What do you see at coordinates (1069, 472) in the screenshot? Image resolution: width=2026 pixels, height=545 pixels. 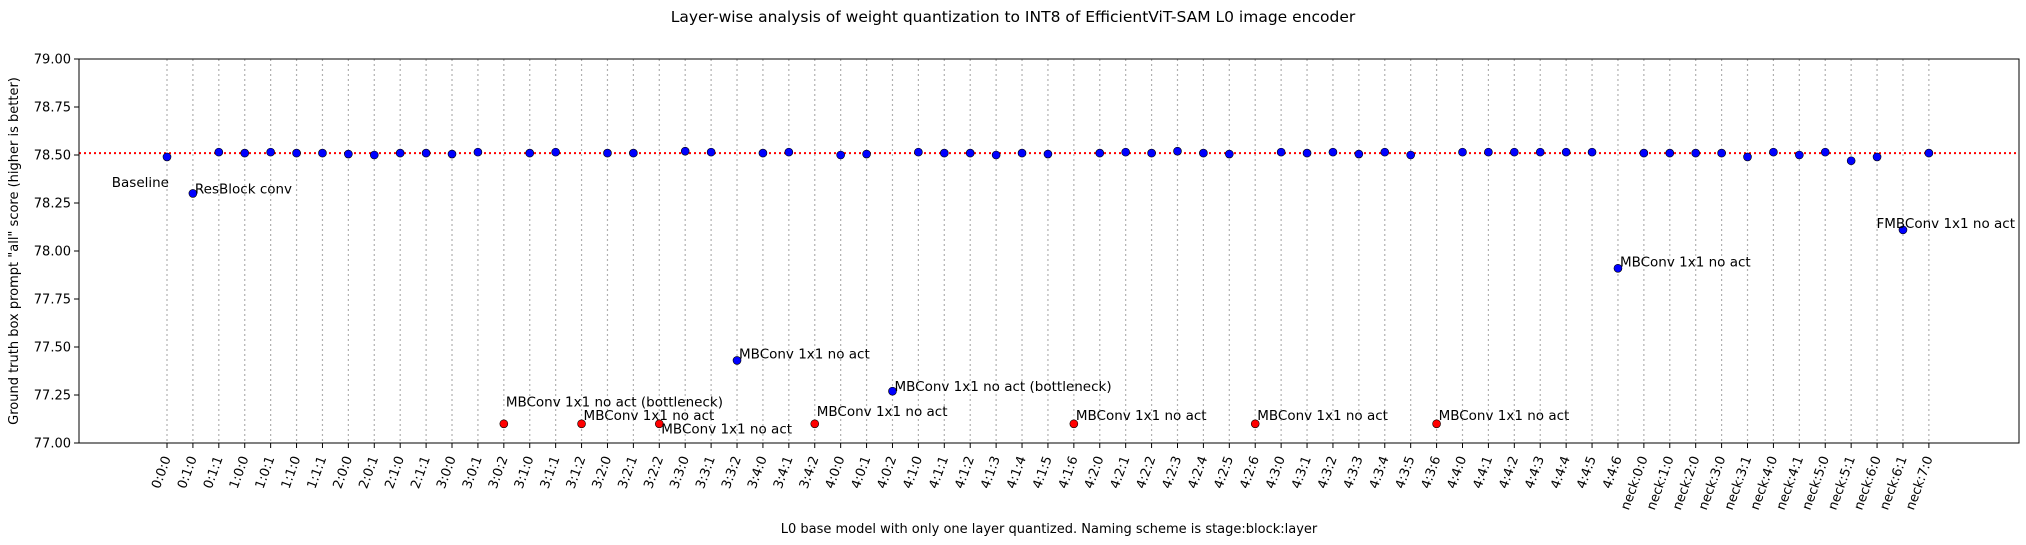 I see `x-tick-label: 4:1:6` at bounding box center [1069, 472].